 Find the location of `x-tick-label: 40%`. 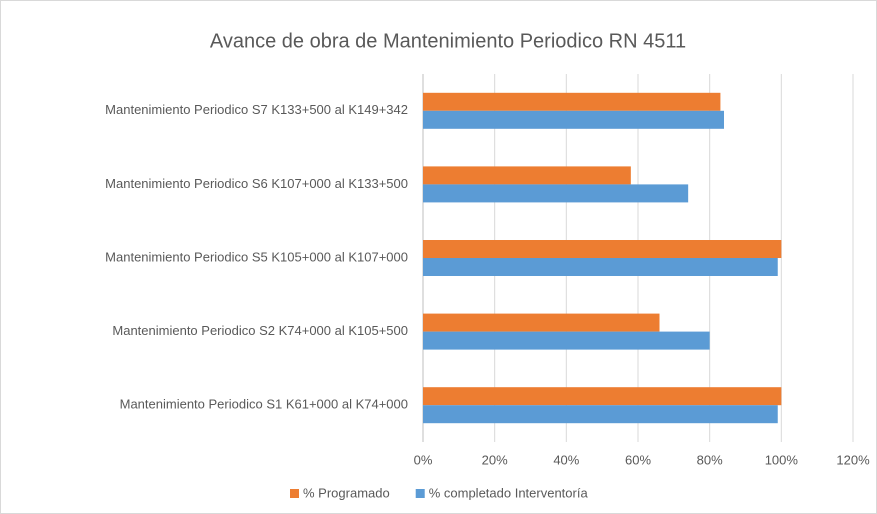

x-tick-label: 40% is located at coordinates (566, 459).